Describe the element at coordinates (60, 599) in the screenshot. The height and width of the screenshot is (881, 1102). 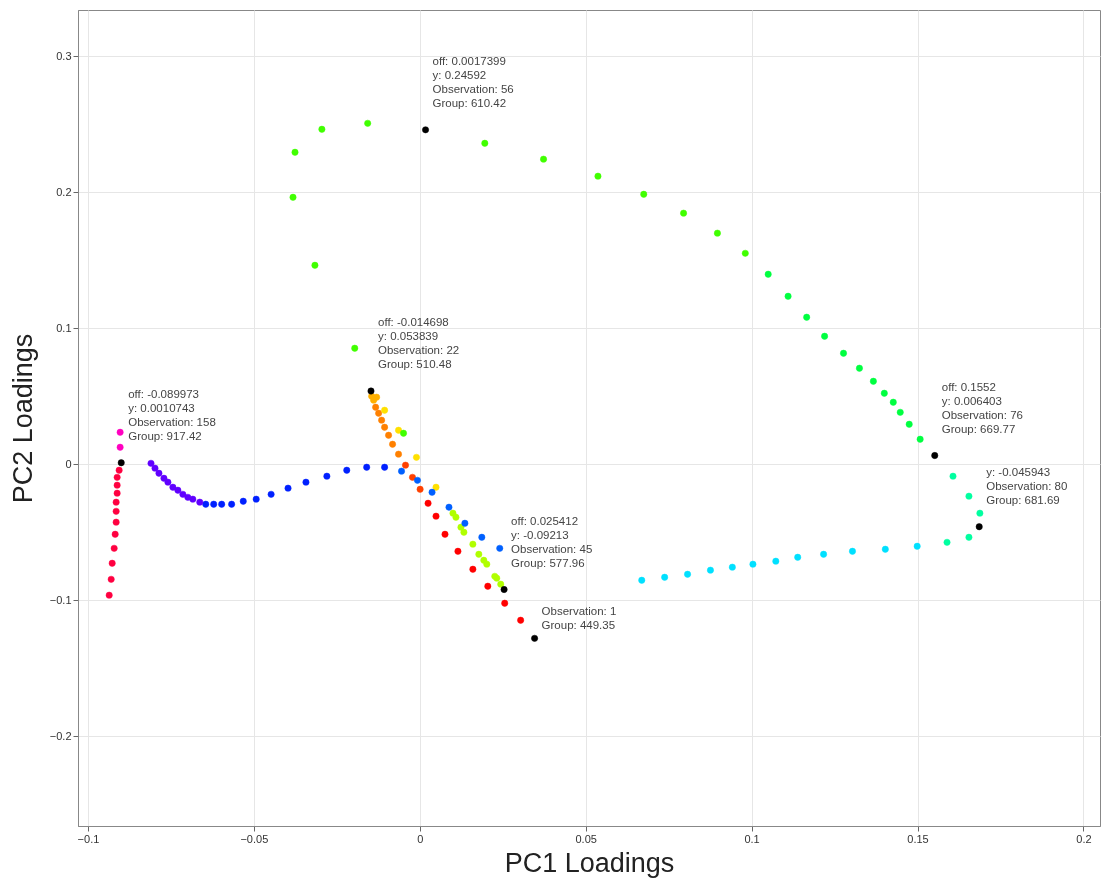
I see `y-tick-label: −0.1` at that location.